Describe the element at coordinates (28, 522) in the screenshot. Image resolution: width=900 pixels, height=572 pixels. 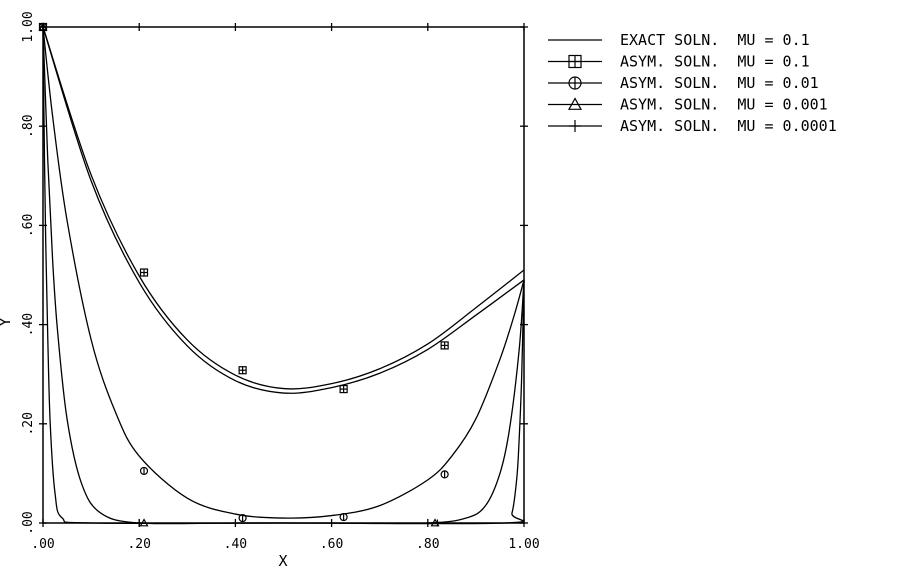
I see `y-tick-label: .00` at that location.